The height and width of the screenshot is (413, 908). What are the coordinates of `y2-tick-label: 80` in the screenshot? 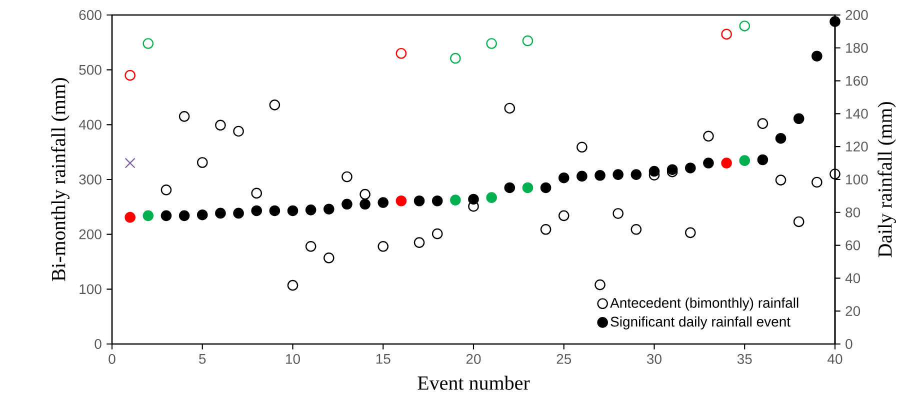 It's located at (853, 212).